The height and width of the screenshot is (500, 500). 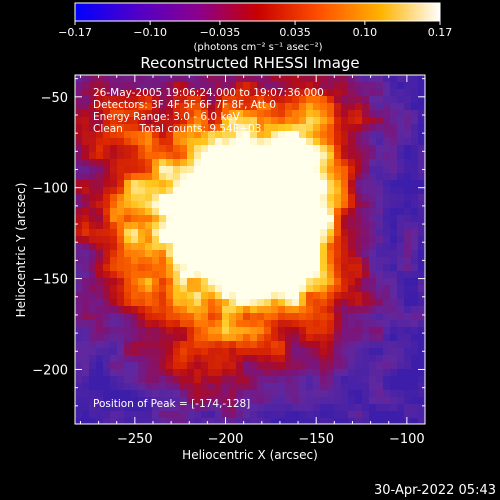 What do you see at coordinates (316, 439) in the screenshot?
I see `x-tick-label: −150` at bounding box center [316, 439].